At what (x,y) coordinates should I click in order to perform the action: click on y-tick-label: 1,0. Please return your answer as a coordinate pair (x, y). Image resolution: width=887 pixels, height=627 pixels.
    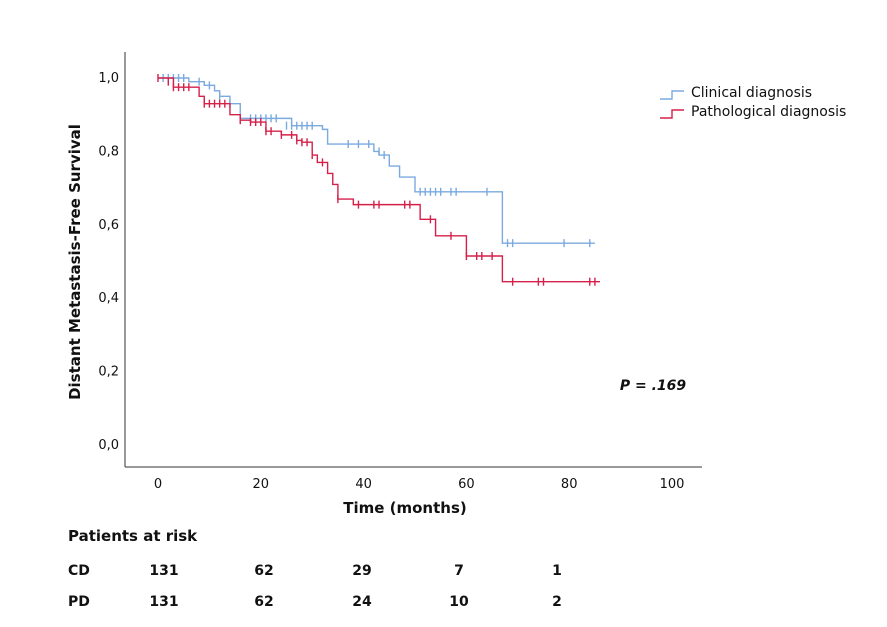
    Looking at the image, I should click on (108, 78).